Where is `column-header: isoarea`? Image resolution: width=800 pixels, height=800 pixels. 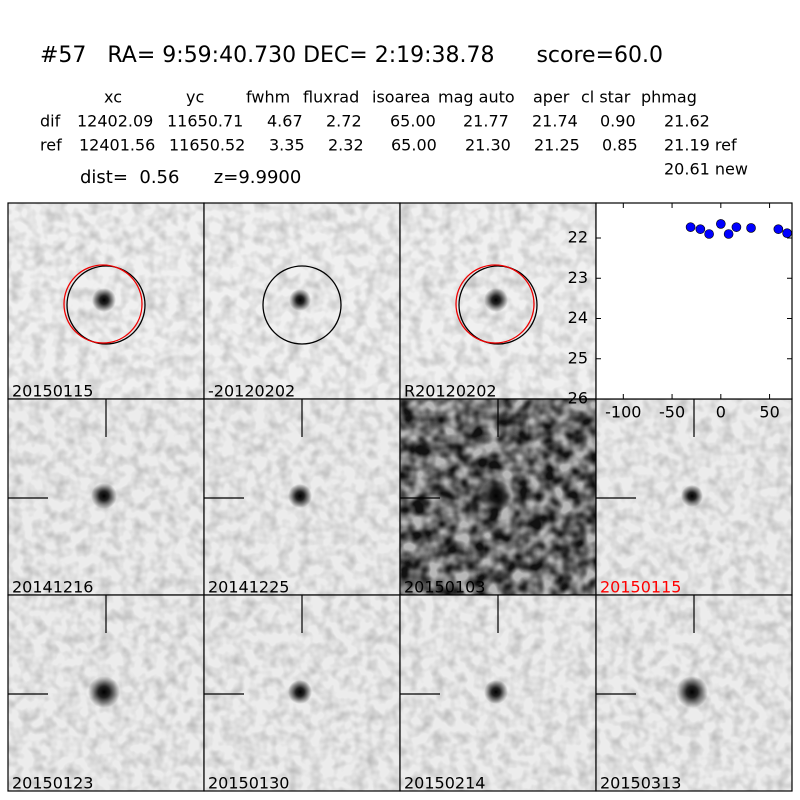
column-header: isoarea is located at coordinates (401, 97).